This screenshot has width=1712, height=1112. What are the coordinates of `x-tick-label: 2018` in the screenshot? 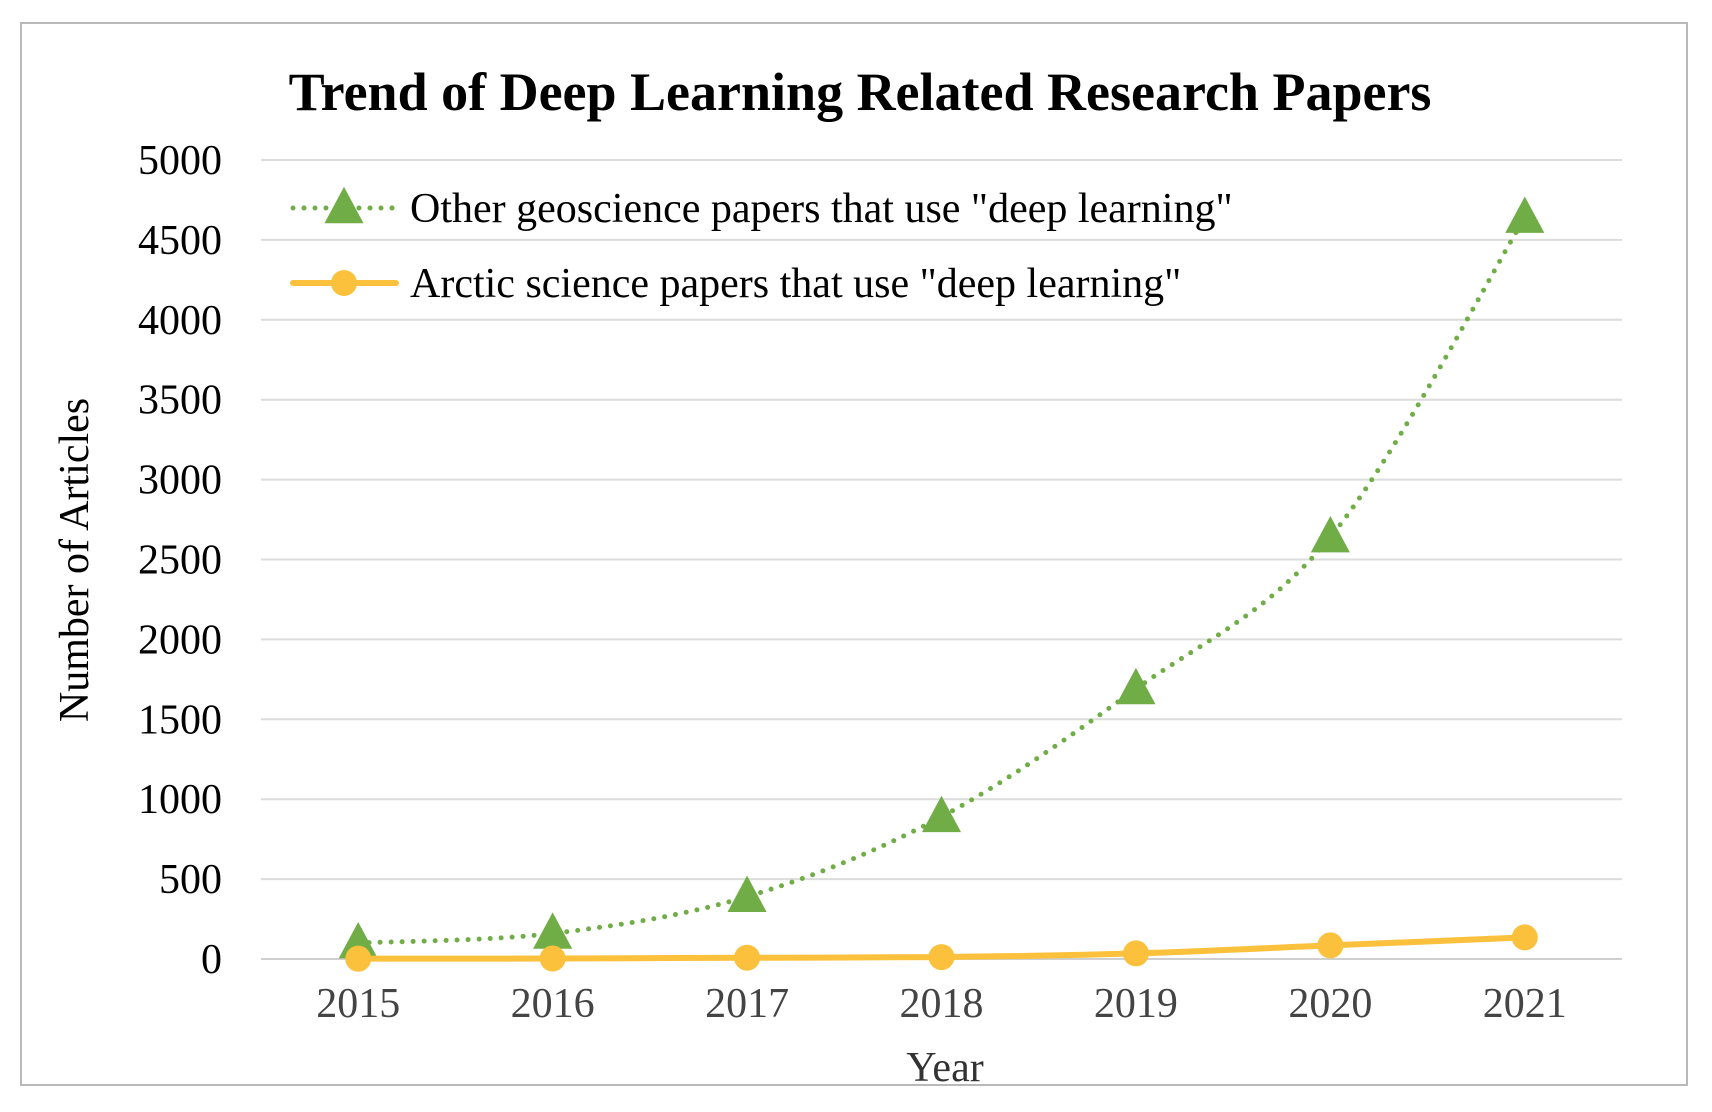 It's located at (942, 1004).